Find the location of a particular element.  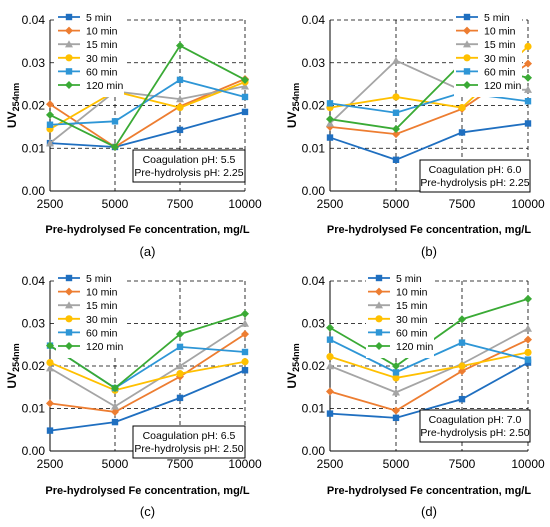

legend-label: 60 min is located at coordinates (412, 333).